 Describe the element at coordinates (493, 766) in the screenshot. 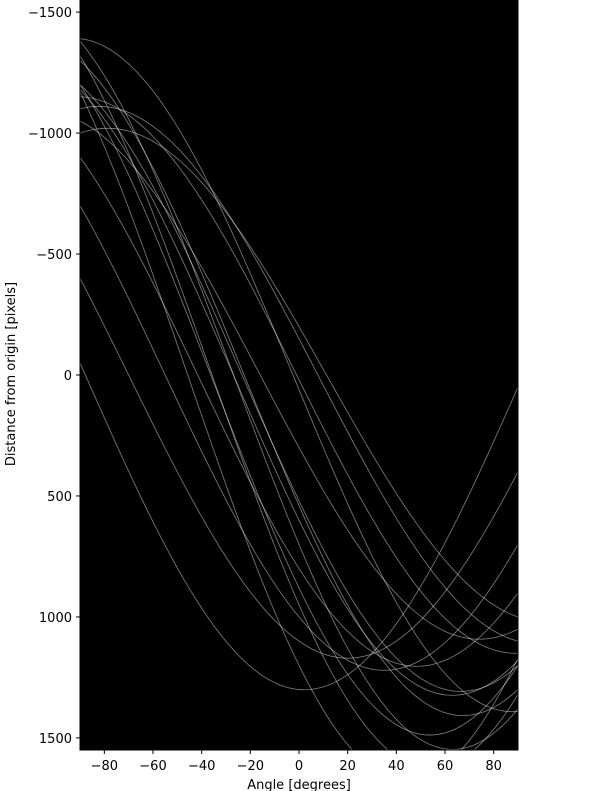

I see `x-tick-label: 80` at that location.